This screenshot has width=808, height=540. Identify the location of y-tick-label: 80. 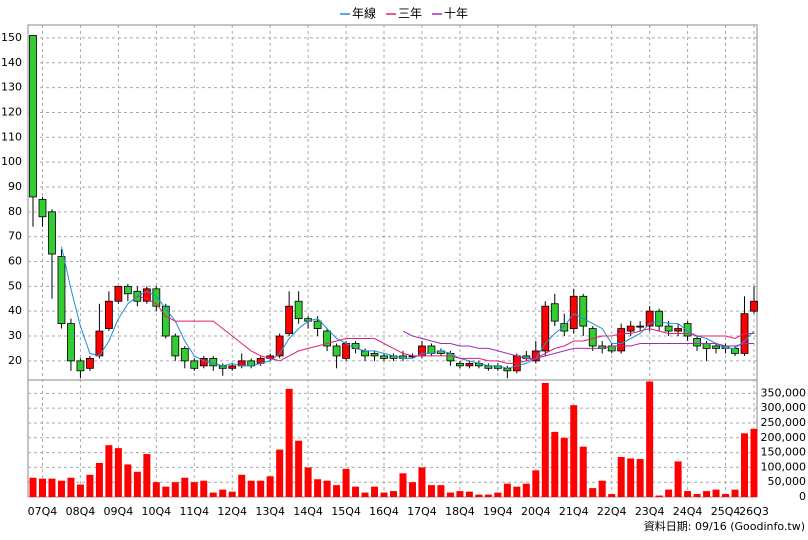
(15, 211).